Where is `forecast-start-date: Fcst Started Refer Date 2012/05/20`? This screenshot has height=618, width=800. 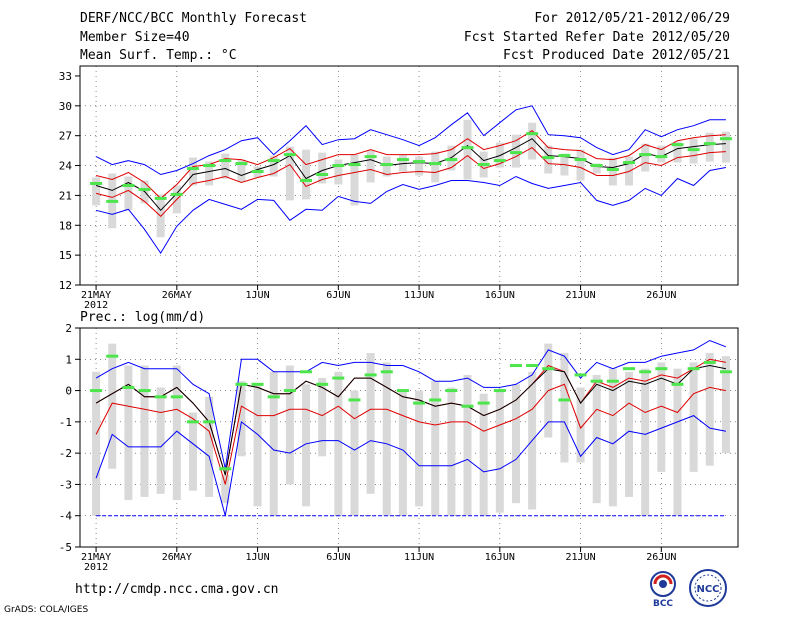
forecast-start-date: Fcst Started Refer Date 2012/05/20 is located at coordinates (596, 37).